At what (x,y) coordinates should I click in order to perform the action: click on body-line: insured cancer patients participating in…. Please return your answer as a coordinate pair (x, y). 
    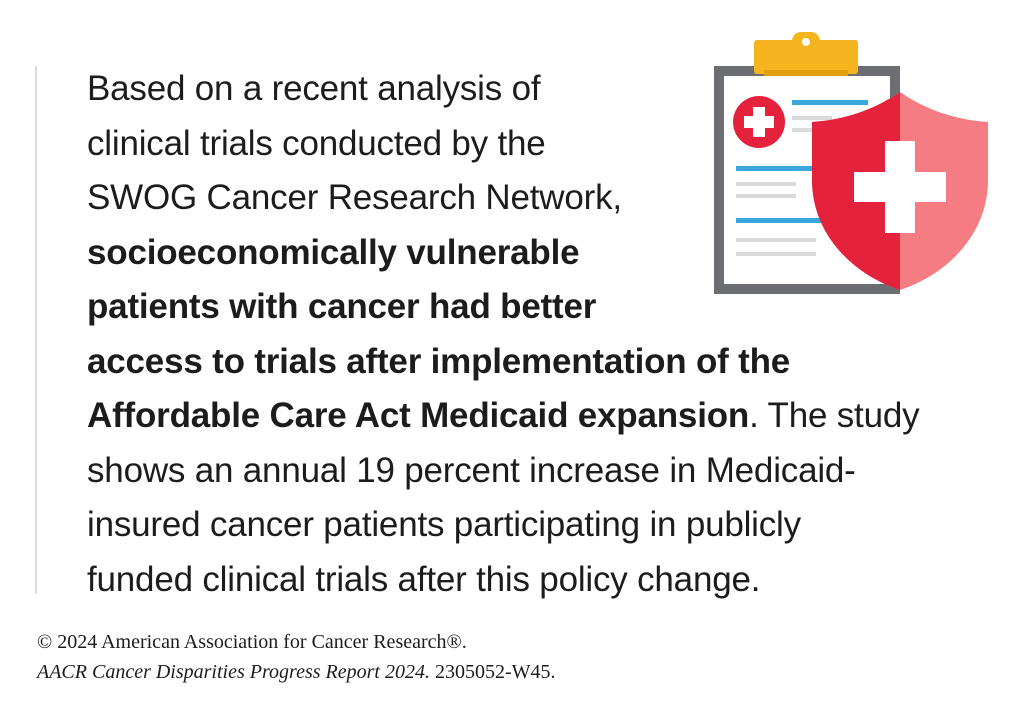
    Looking at the image, I should click on (444, 524).